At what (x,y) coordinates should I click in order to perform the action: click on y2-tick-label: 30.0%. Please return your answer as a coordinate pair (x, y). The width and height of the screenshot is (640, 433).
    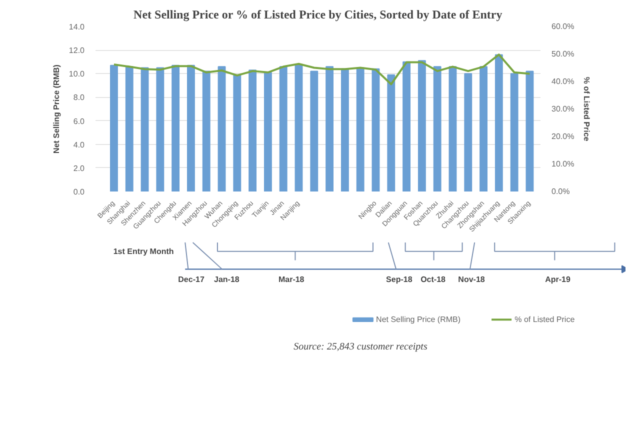
    Looking at the image, I should click on (563, 109).